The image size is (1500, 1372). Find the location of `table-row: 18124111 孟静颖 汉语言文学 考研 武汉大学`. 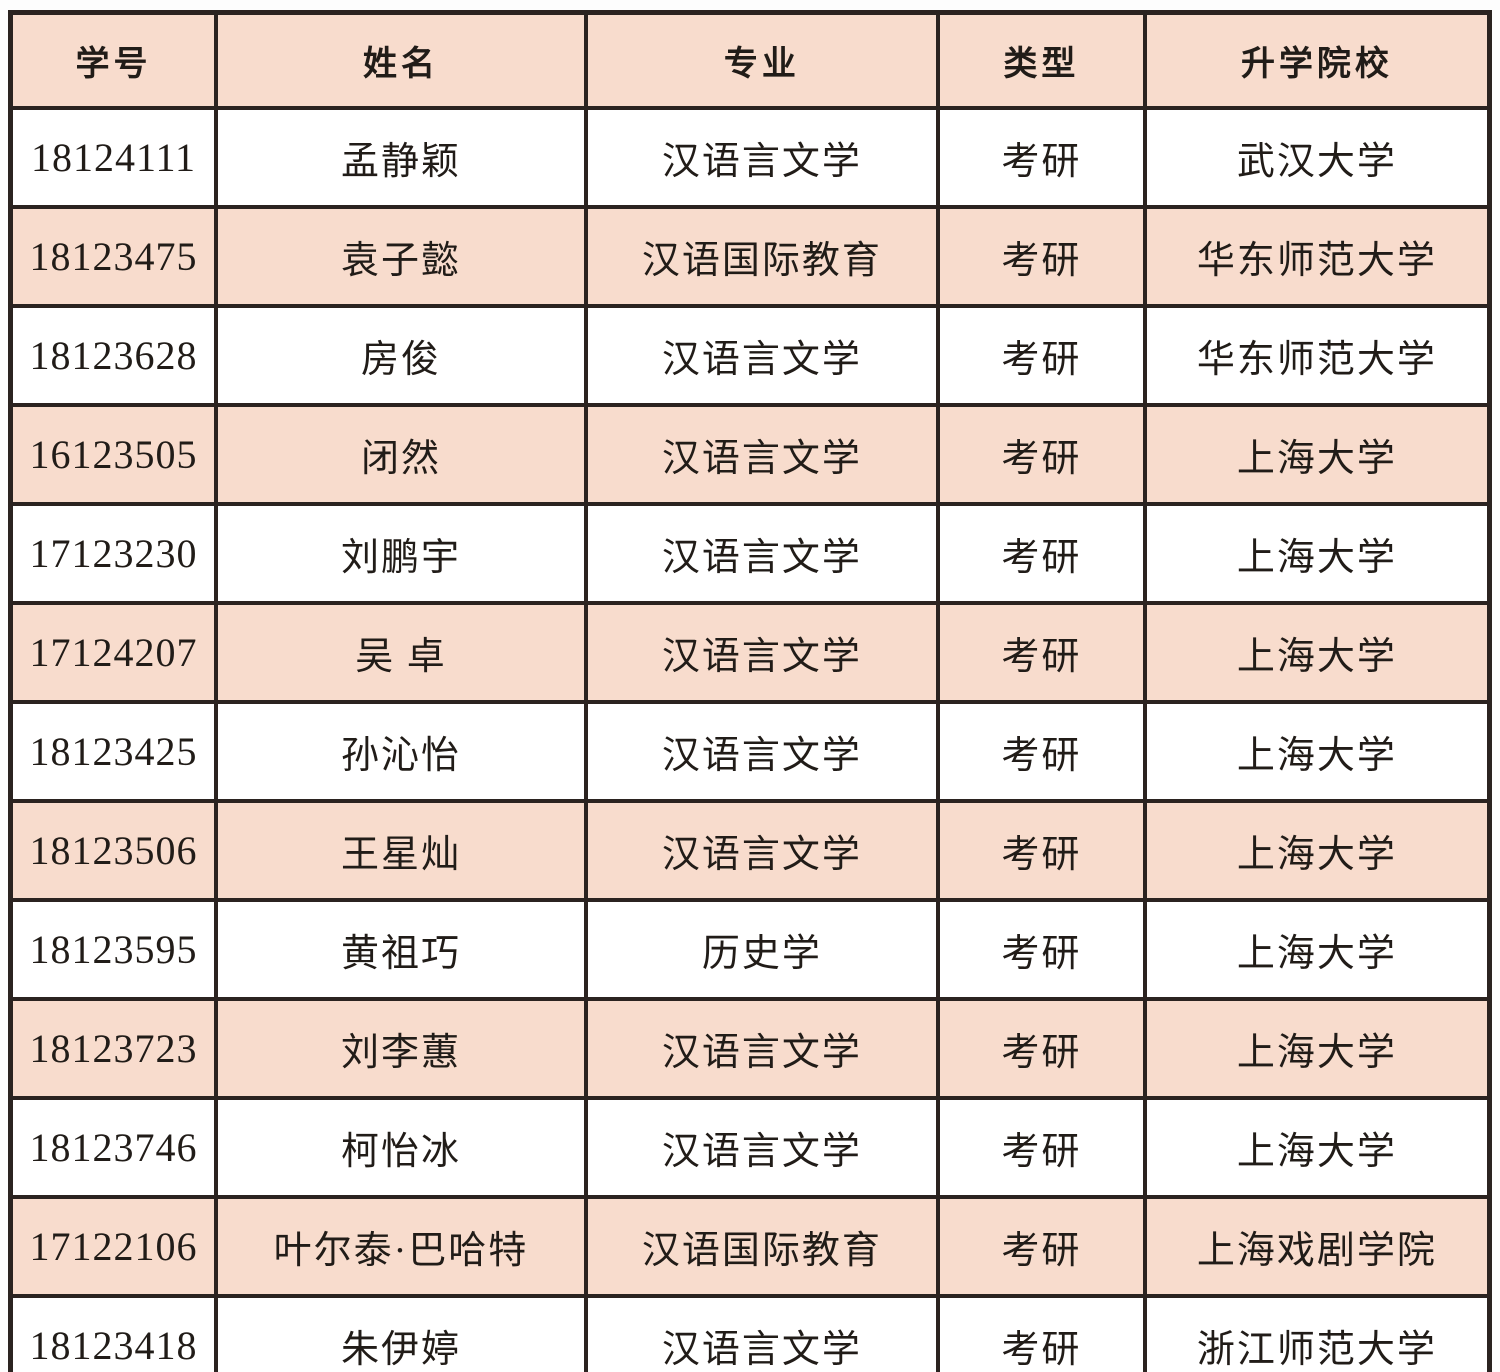

table-row: 18124111 孟静颖 汉语言文学 考研 武汉大学 is located at coordinates (750, 157).